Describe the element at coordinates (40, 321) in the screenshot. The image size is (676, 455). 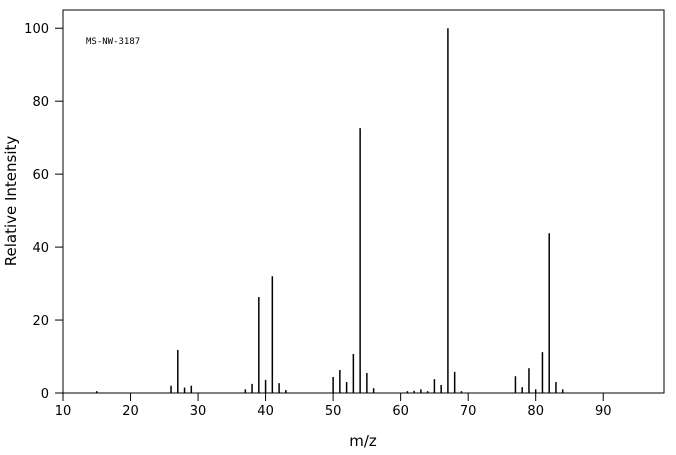
I see `y-tick-label: 20` at that location.